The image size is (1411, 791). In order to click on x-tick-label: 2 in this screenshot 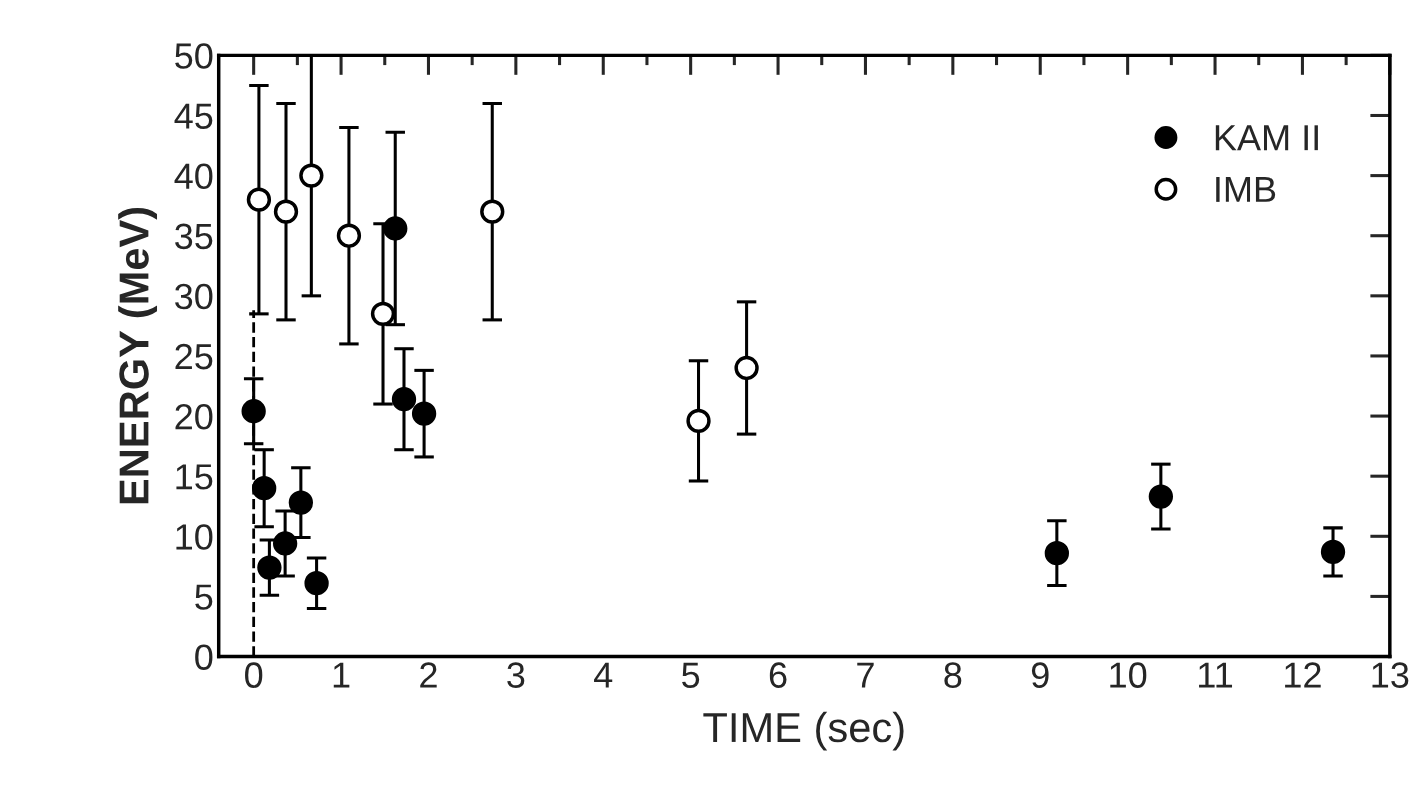, I will do `click(428, 675)`.